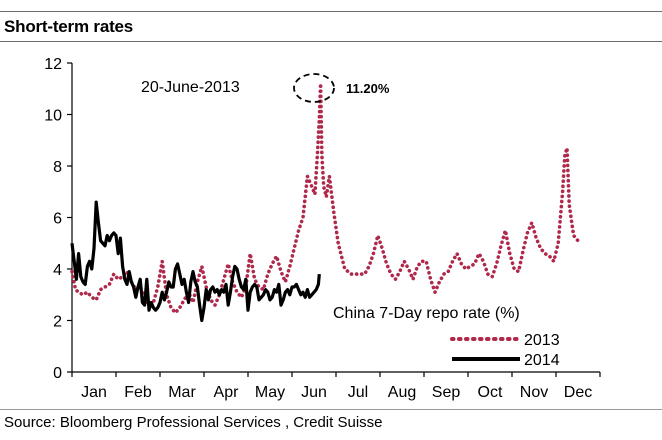 Image resolution: width=662 pixels, height=440 pixels. Describe the element at coordinates (227, 392) in the screenshot. I see `x-tick-label: Apr` at that location.